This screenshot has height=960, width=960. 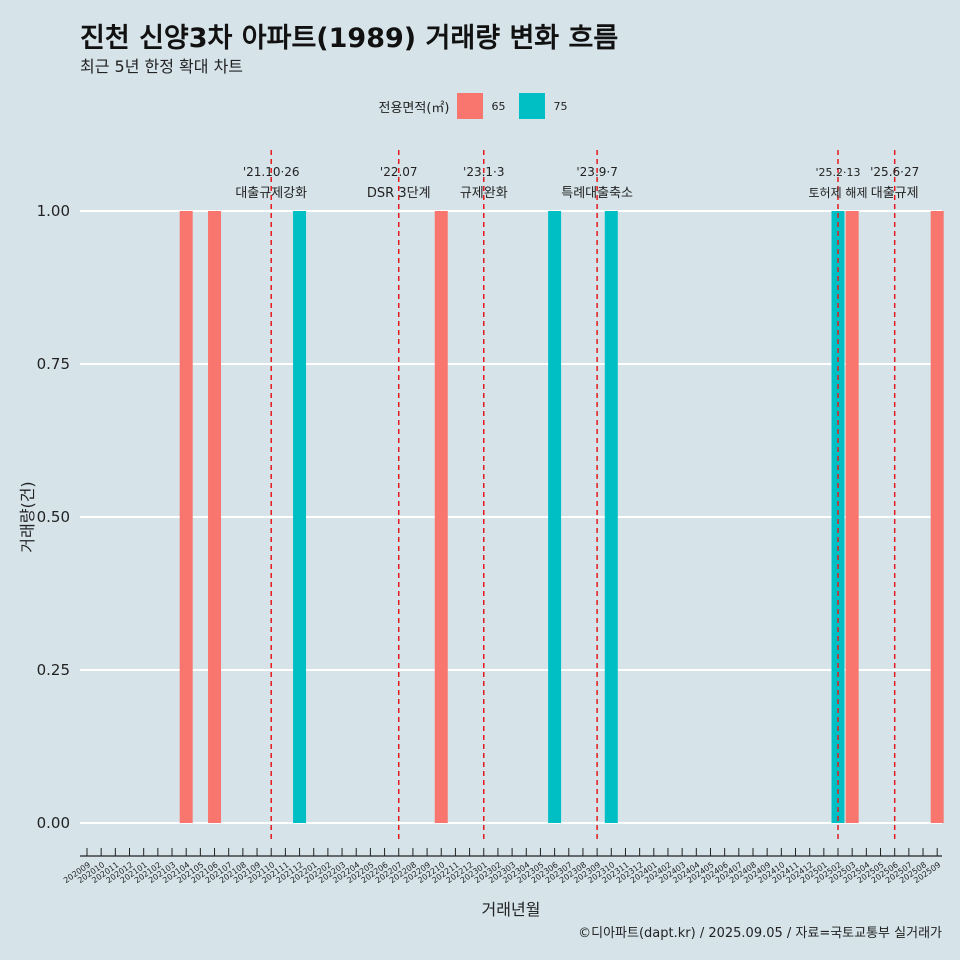 What do you see at coordinates (53, 211) in the screenshot?
I see `y-tick-label: 1.00` at bounding box center [53, 211].